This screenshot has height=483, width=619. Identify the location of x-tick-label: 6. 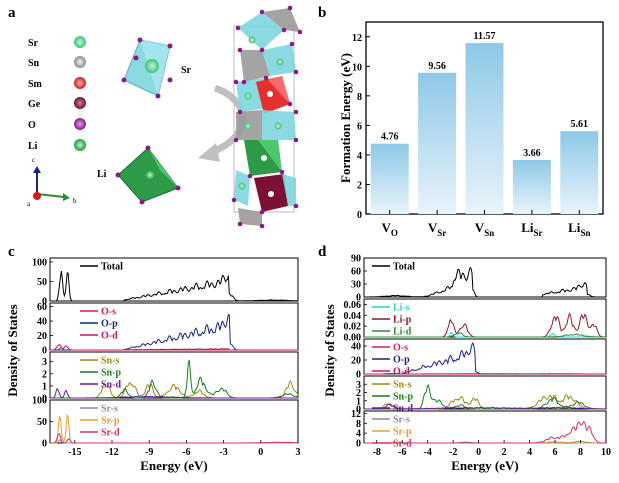
(555, 452).